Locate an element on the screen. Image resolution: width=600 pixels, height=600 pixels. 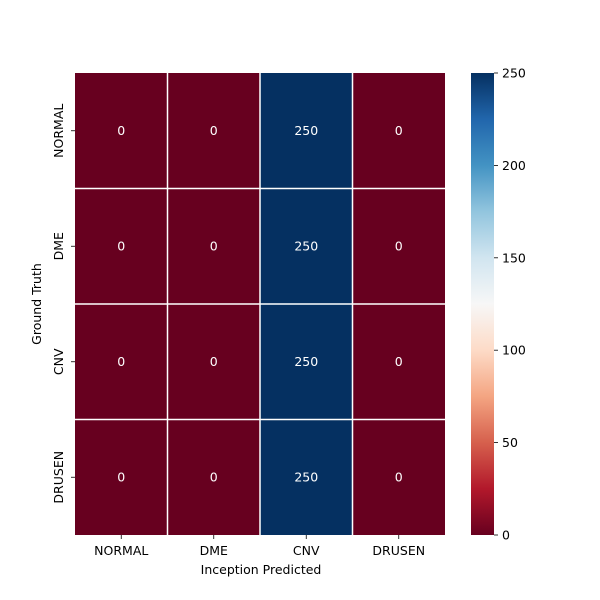
colorbar-tick-label: 0 is located at coordinates (506, 535).